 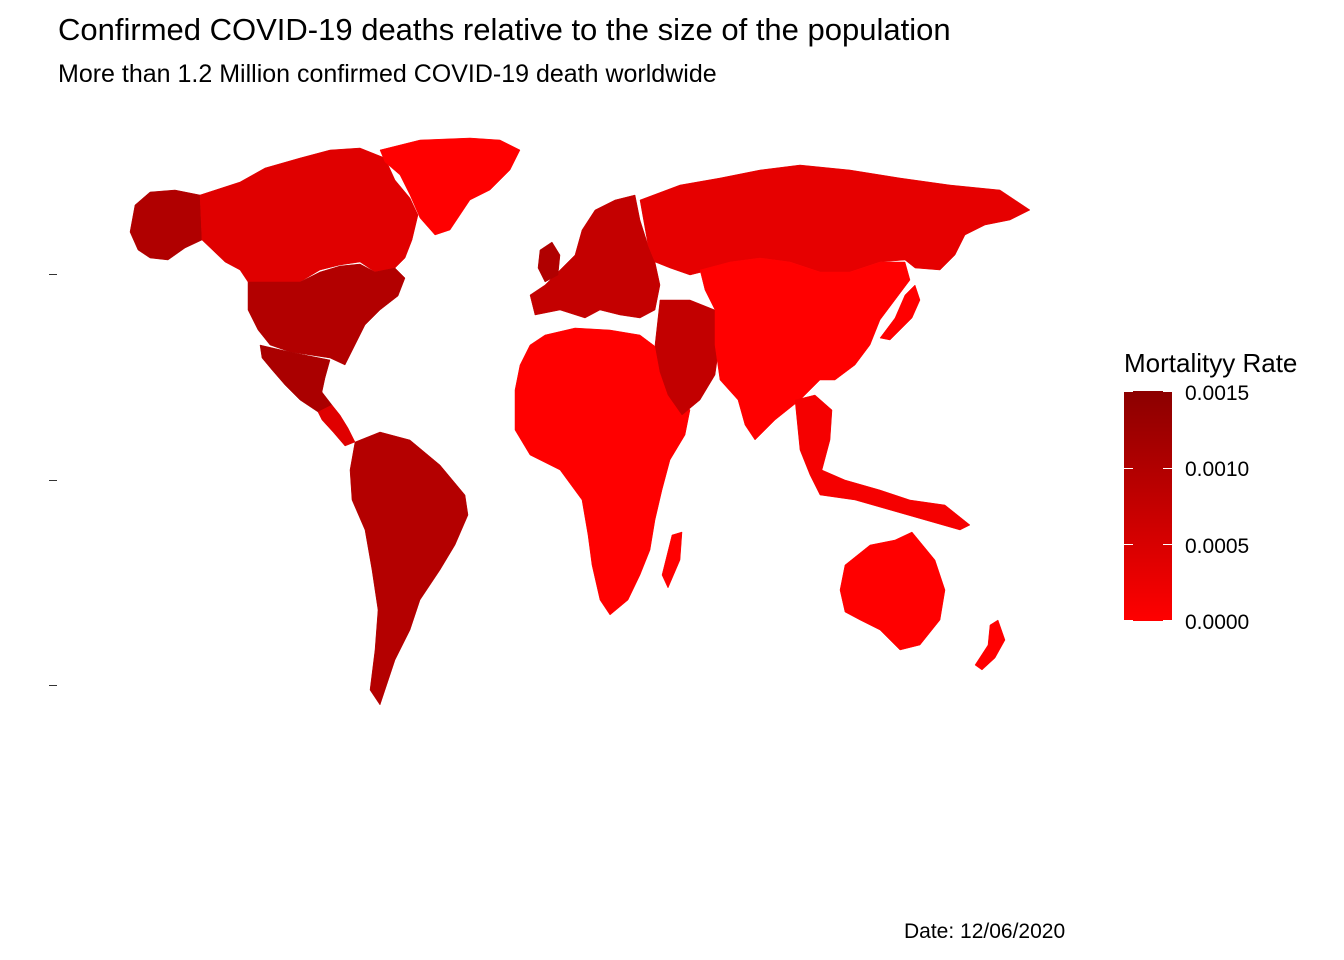 What do you see at coordinates (990, 645) in the screenshot?
I see `region-new-zealand` at bounding box center [990, 645].